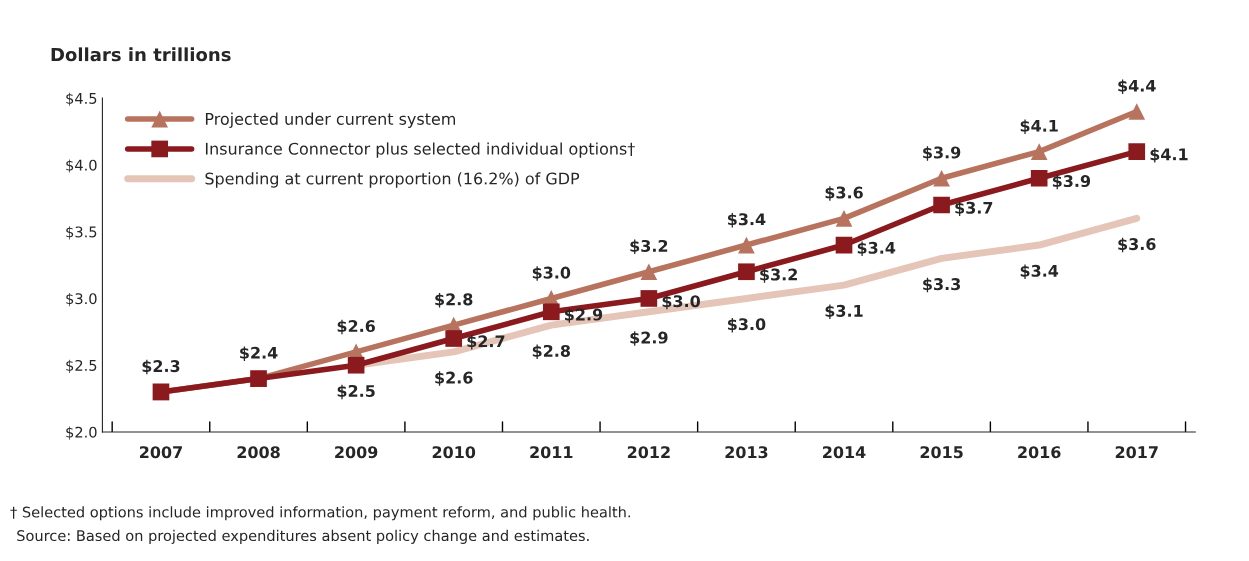 This screenshot has height=561, width=1249. Describe the element at coordinates (844, 312) in the screenshot. I see `data-label: $3.1` at that location.